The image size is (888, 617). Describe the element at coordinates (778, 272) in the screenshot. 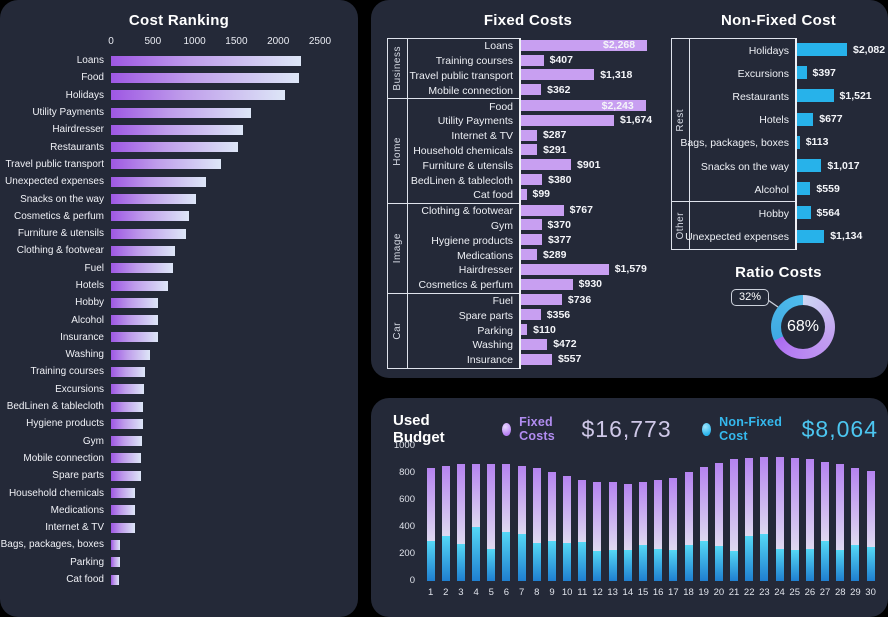

I see `ratio-costs-title: Ratio Costs` at that location.